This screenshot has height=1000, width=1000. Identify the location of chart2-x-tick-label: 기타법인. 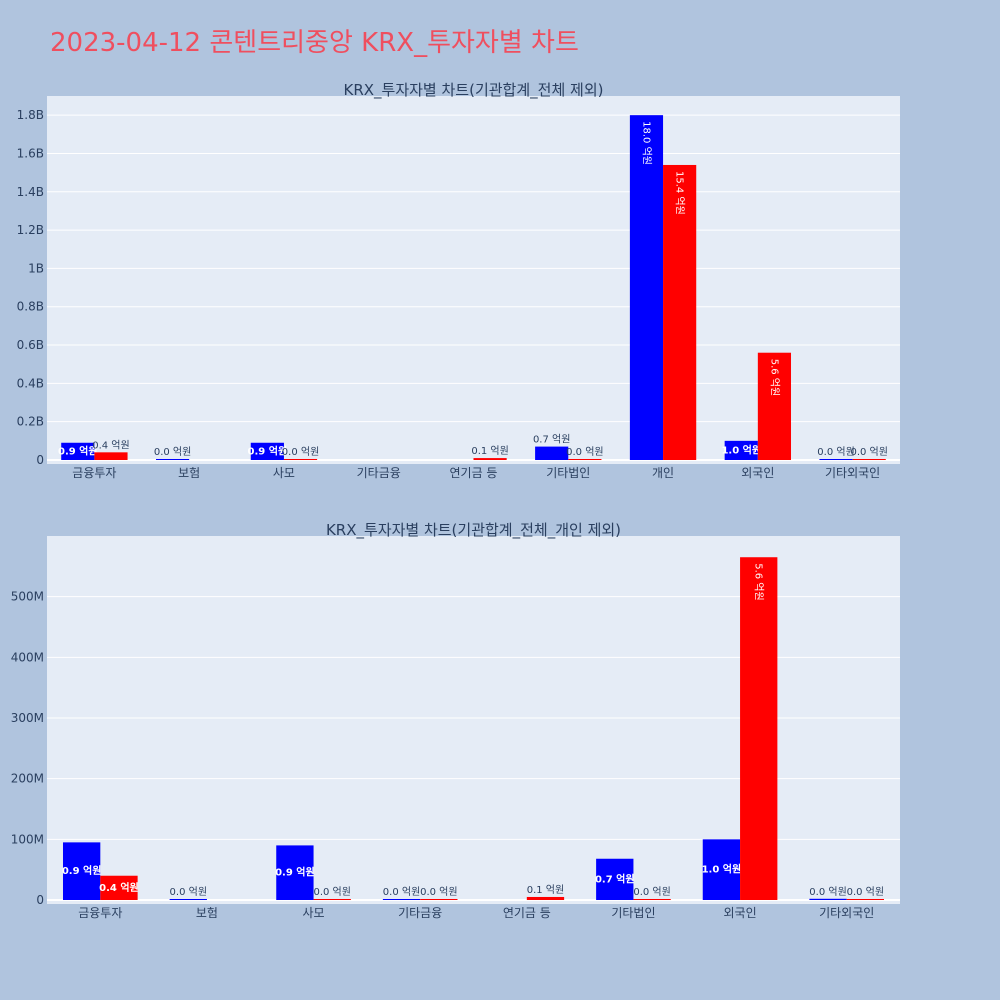
(633, 913).